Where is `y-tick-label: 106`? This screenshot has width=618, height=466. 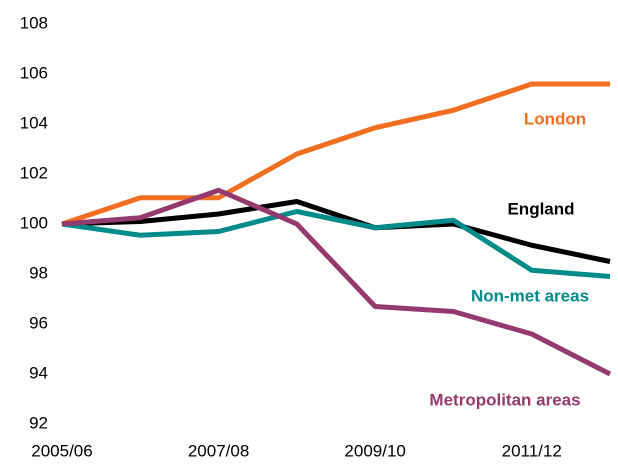
y-tick-label: 106 is located at coordinates (34, 72).